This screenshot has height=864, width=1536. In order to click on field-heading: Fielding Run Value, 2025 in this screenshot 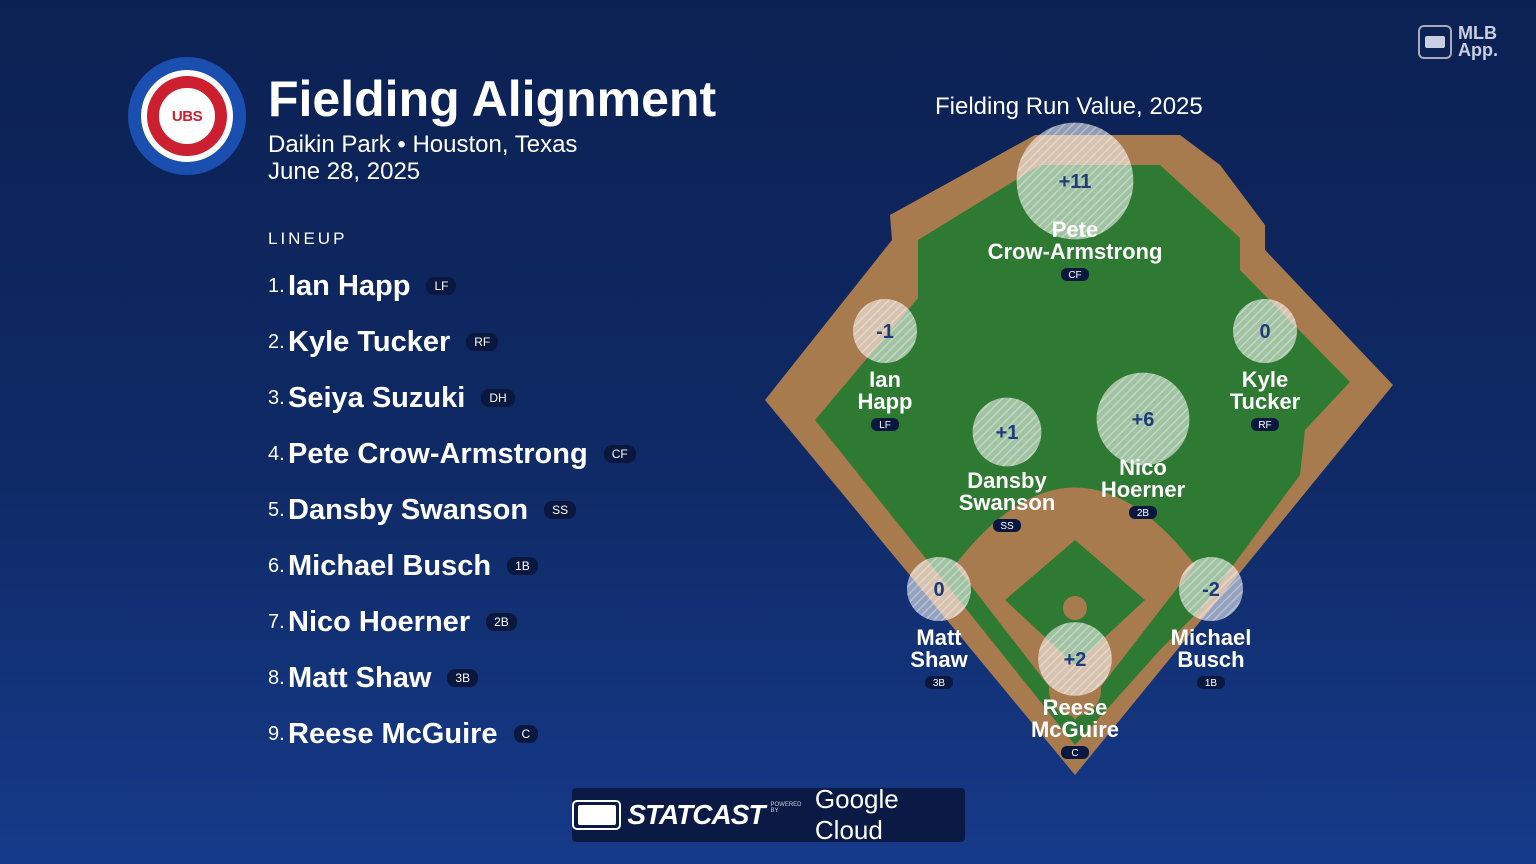, I will do `click(1069, 106)`.